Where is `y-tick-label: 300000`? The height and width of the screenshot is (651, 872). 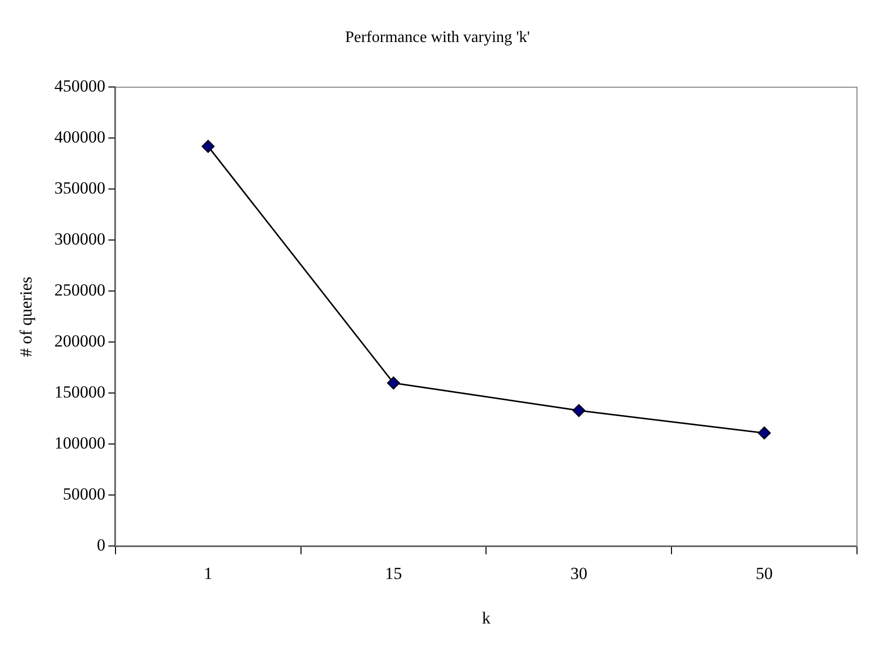 y-tick-label: 300000 is located at coordinates (80, 239).